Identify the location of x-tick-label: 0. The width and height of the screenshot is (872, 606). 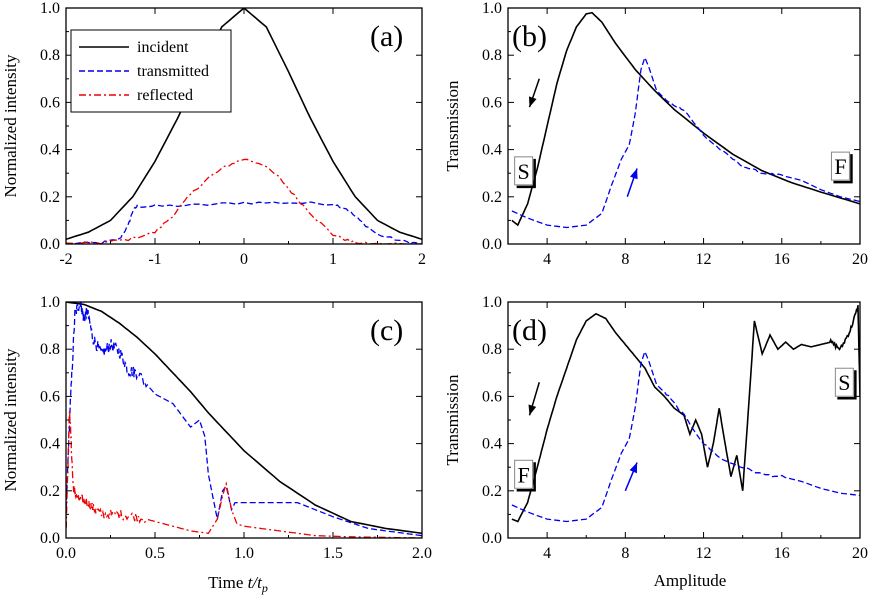
(244, 259).